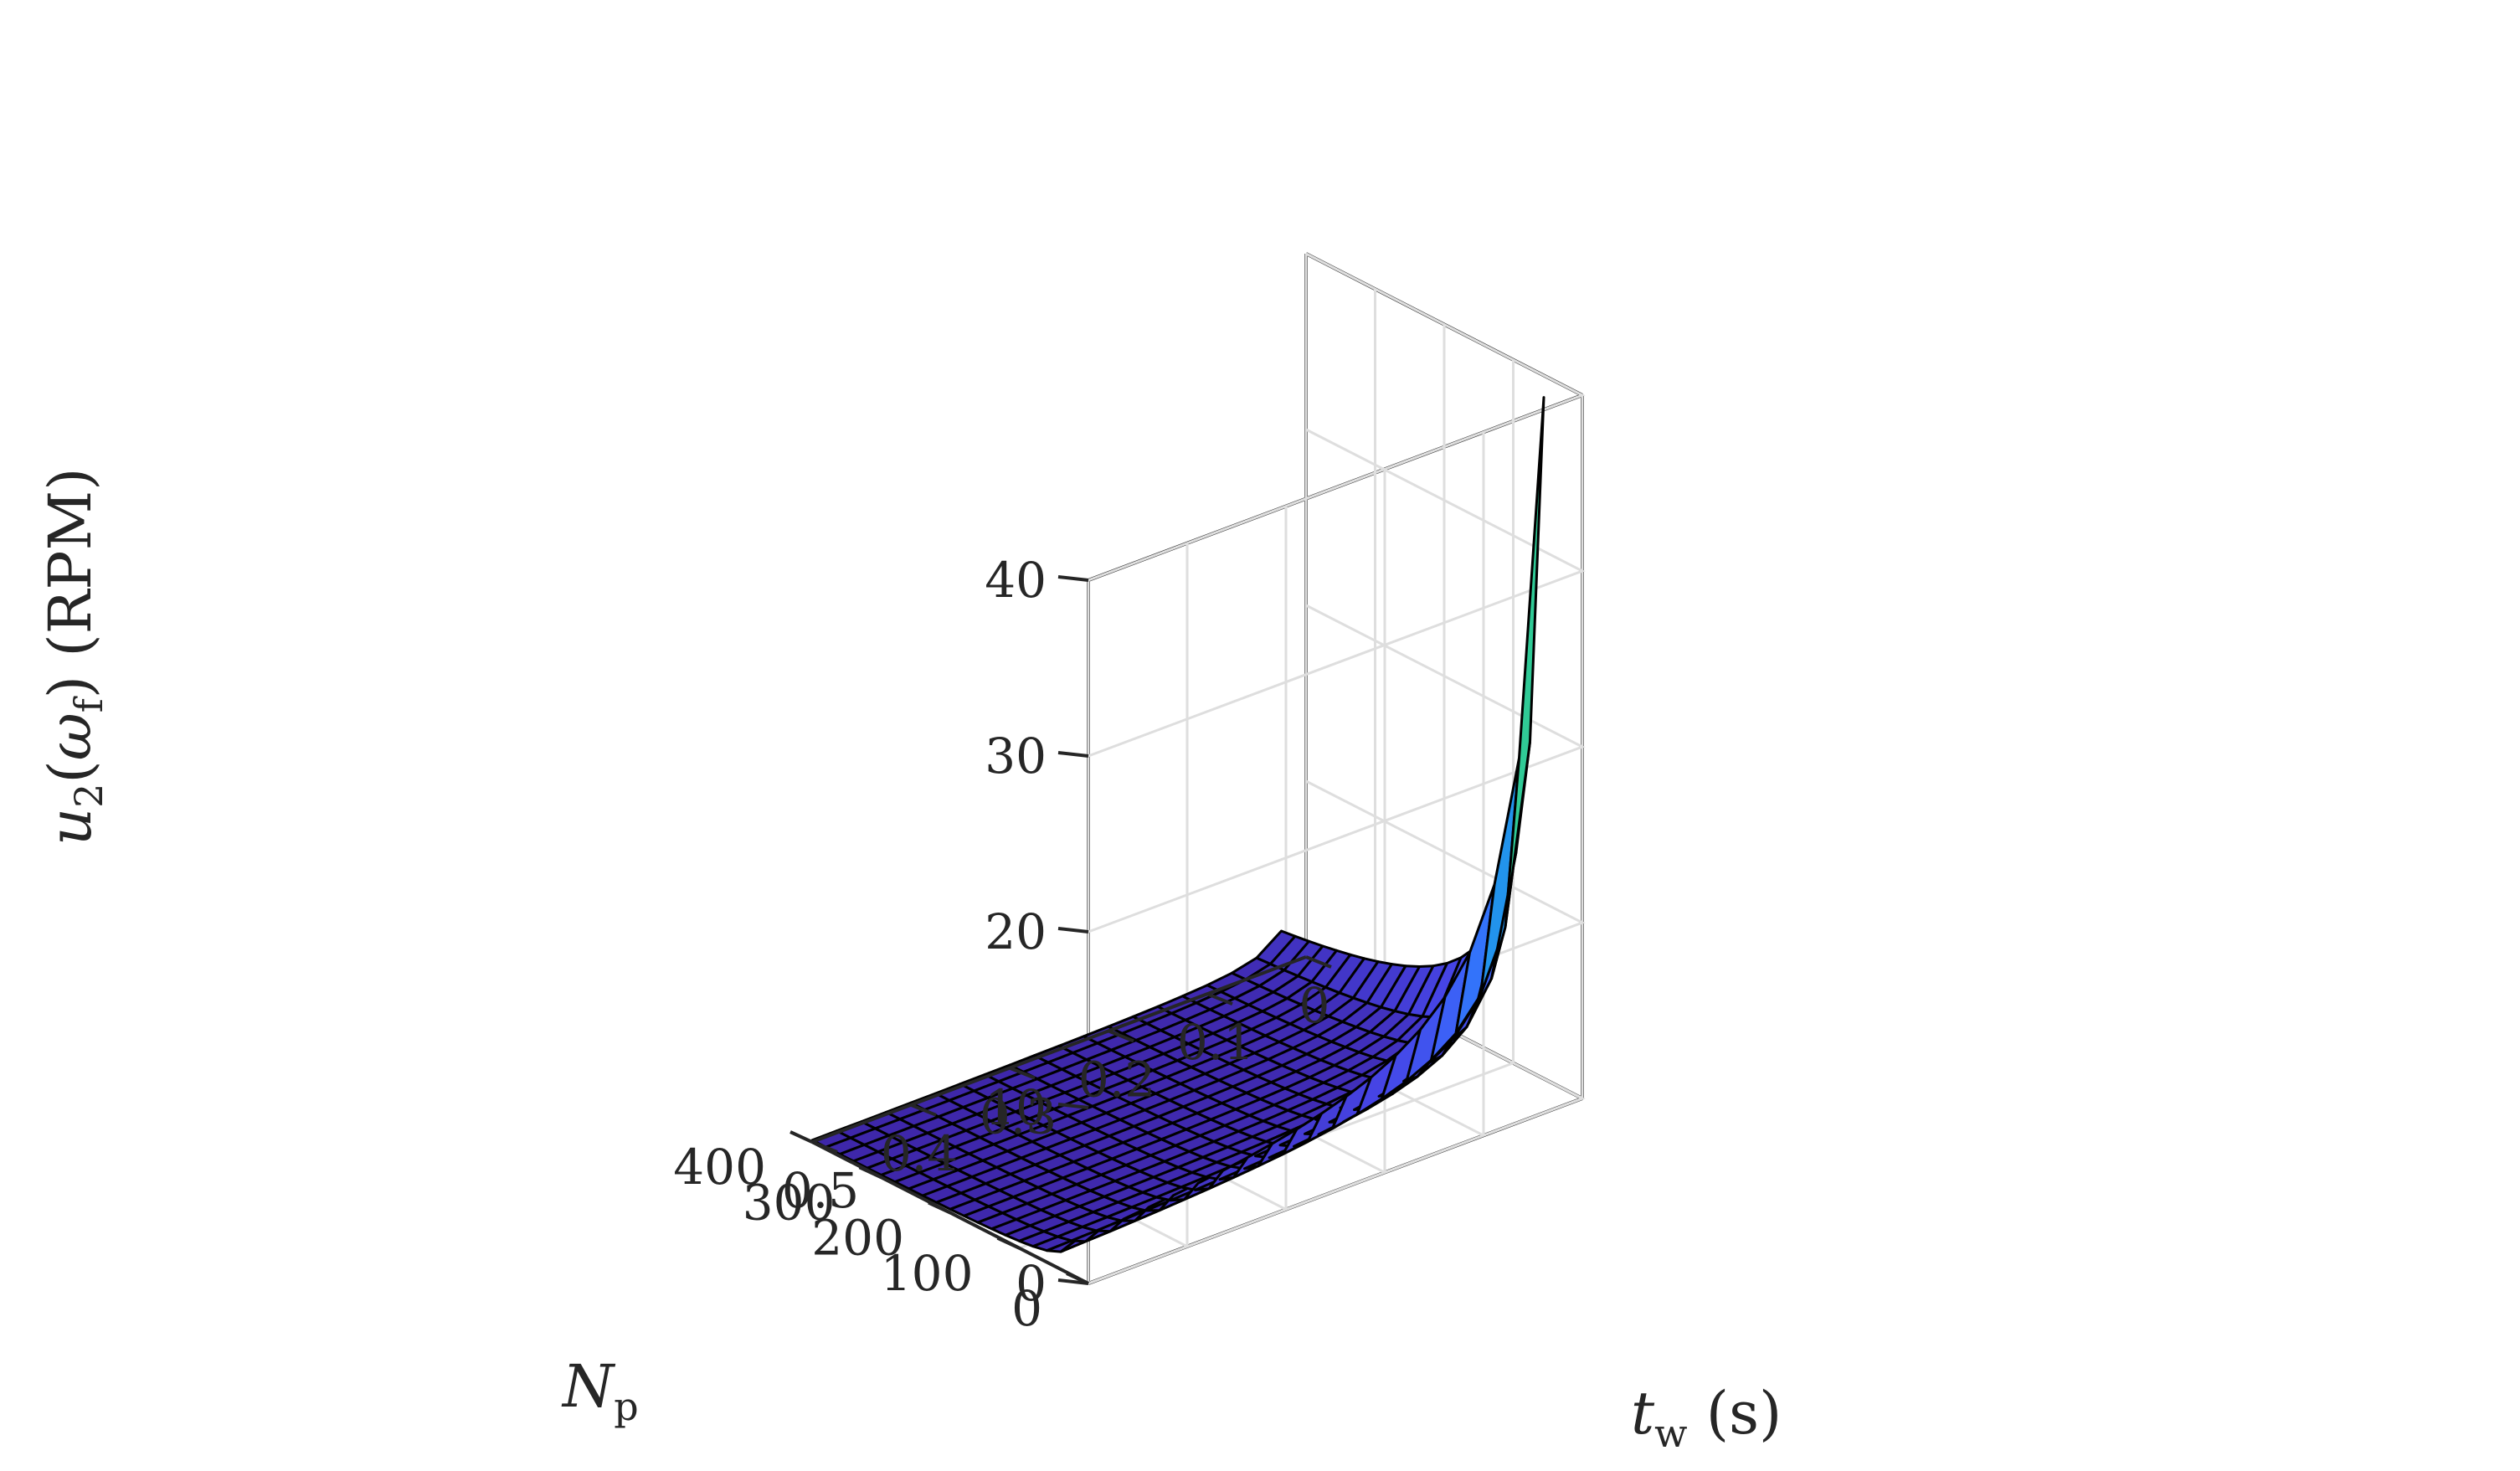 The image size is (2520, 1471). I want to click on z-tick-label-2: 20, so click(1016, 931).